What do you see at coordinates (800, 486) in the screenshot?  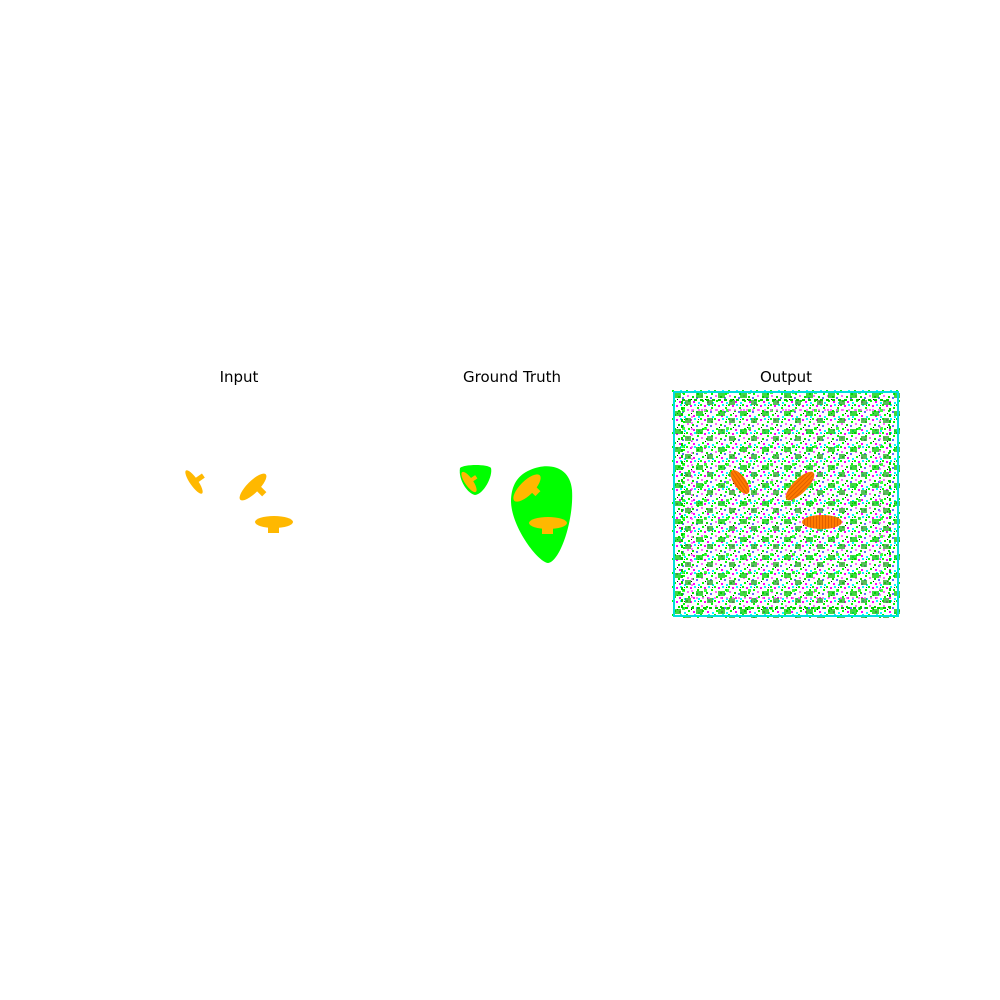 I see `predicted-object-medium` at bounding box center [800, 486].